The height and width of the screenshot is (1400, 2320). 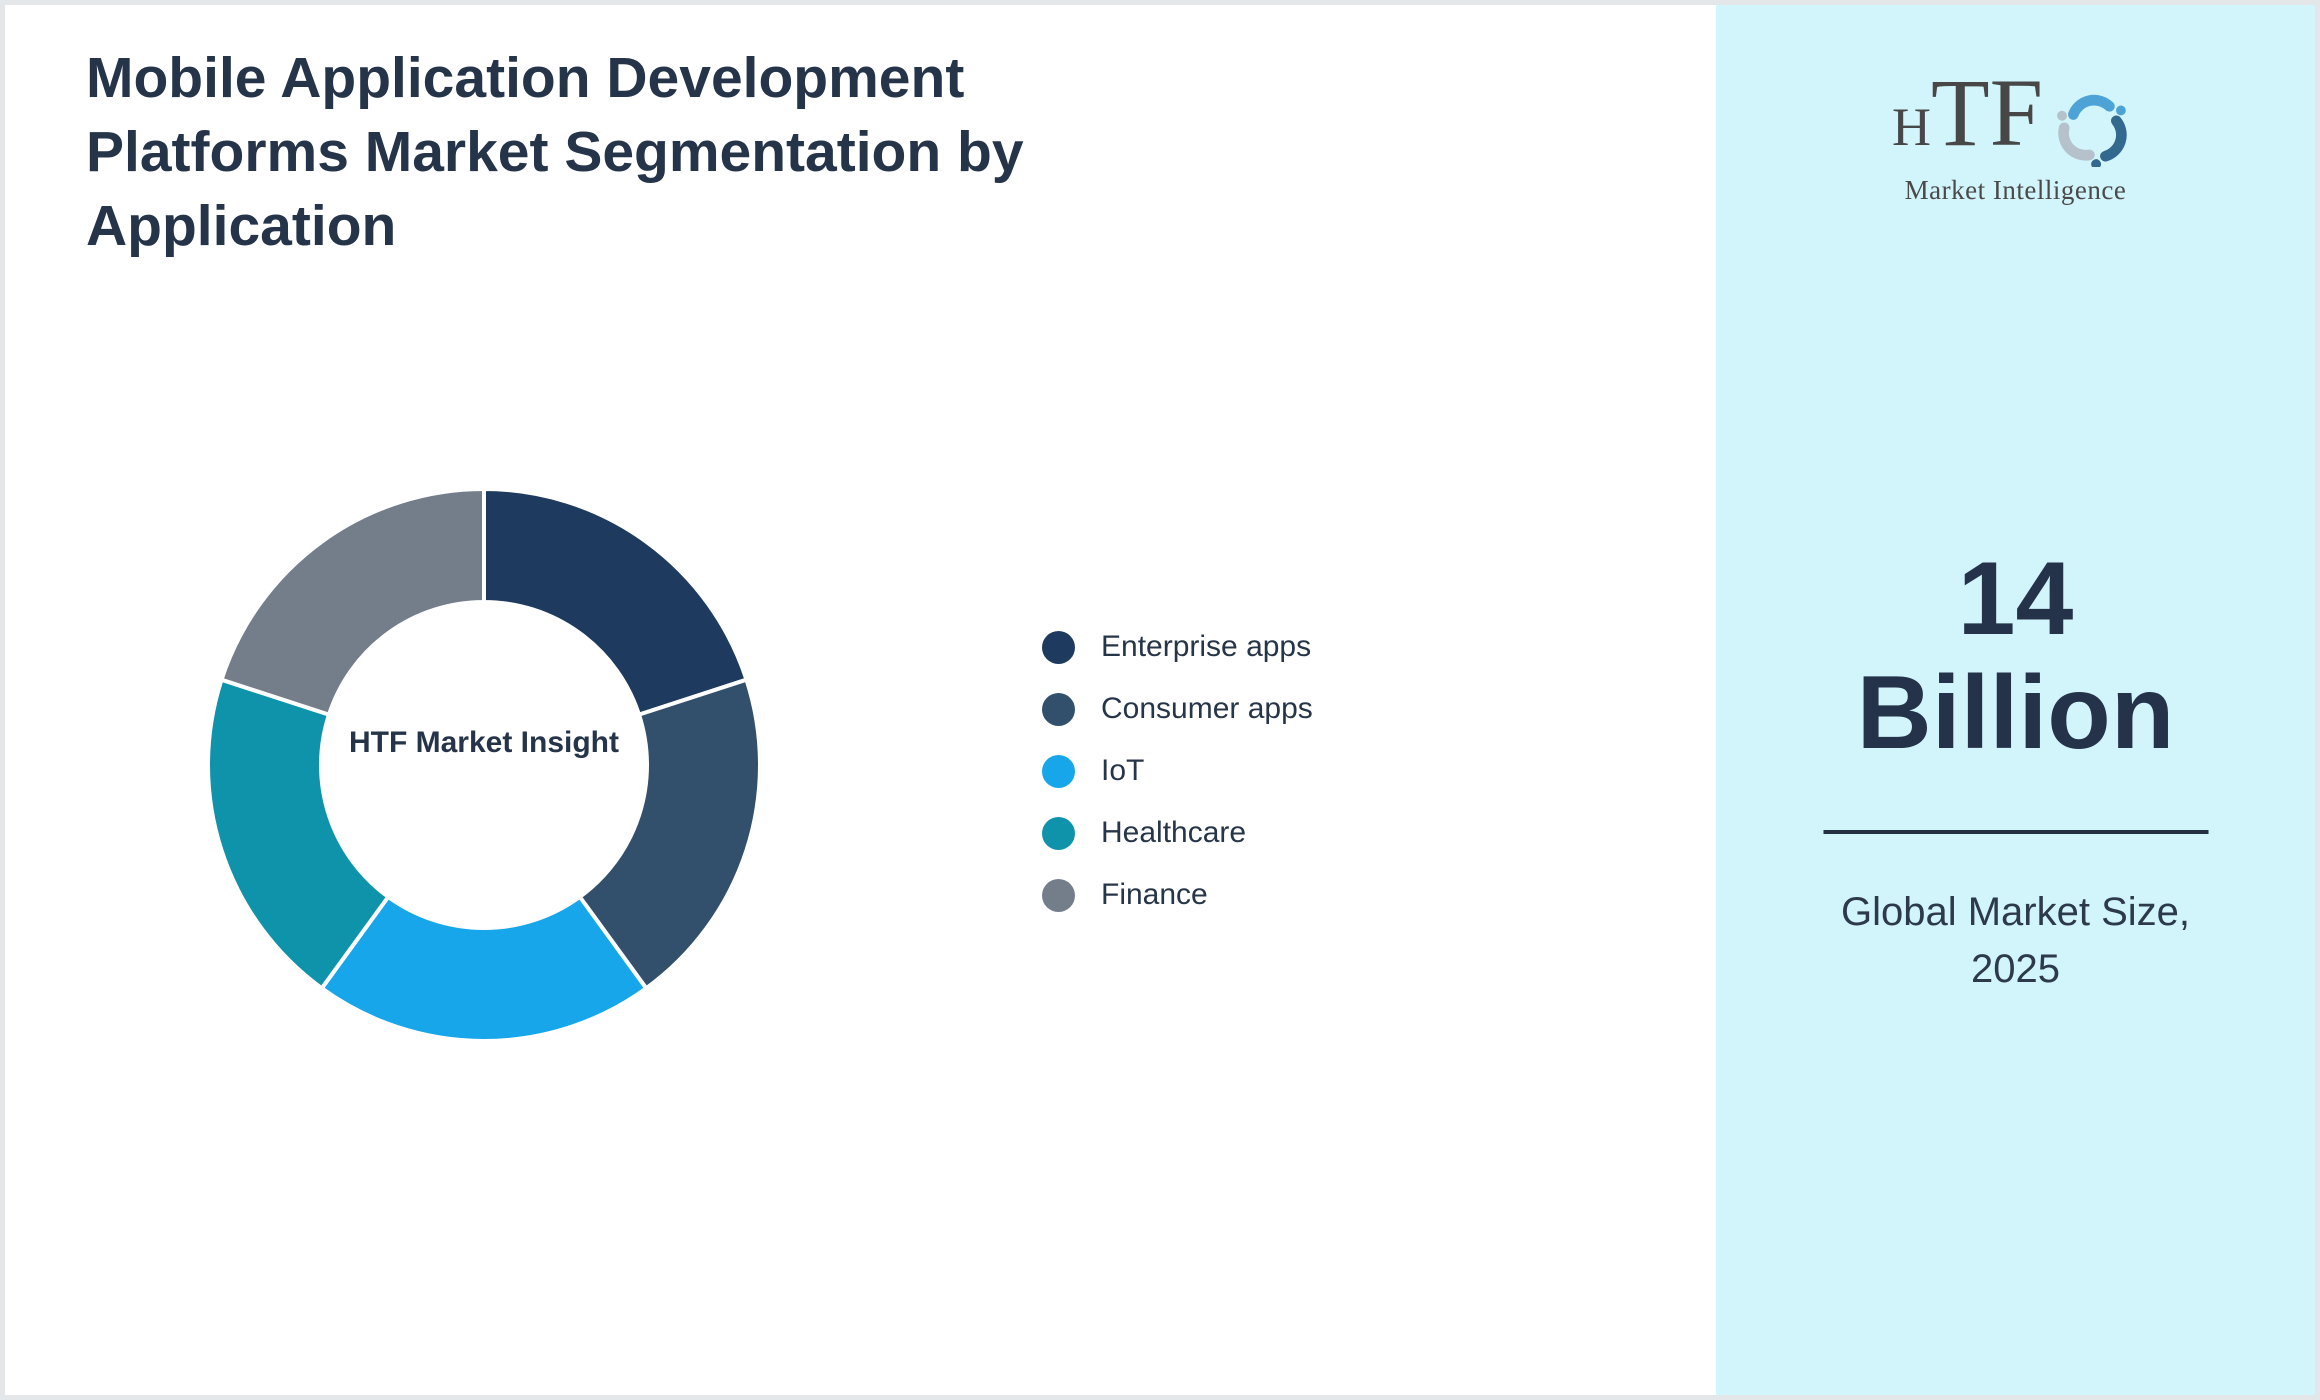 I want to click on legend-item: IoT, so click(x=1177, y=771).